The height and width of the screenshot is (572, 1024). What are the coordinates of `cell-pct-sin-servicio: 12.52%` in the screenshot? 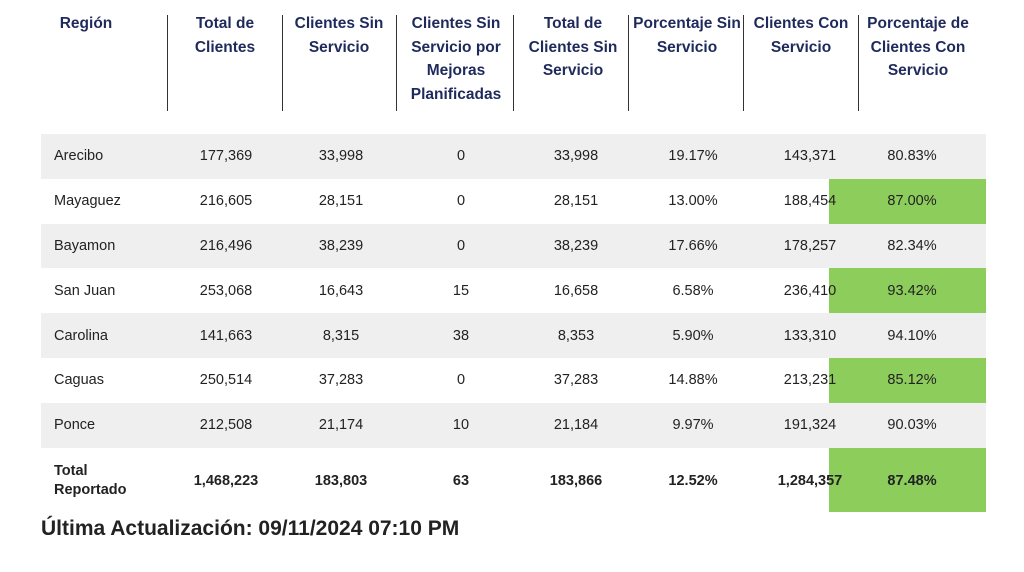 It's located at (693, 480).